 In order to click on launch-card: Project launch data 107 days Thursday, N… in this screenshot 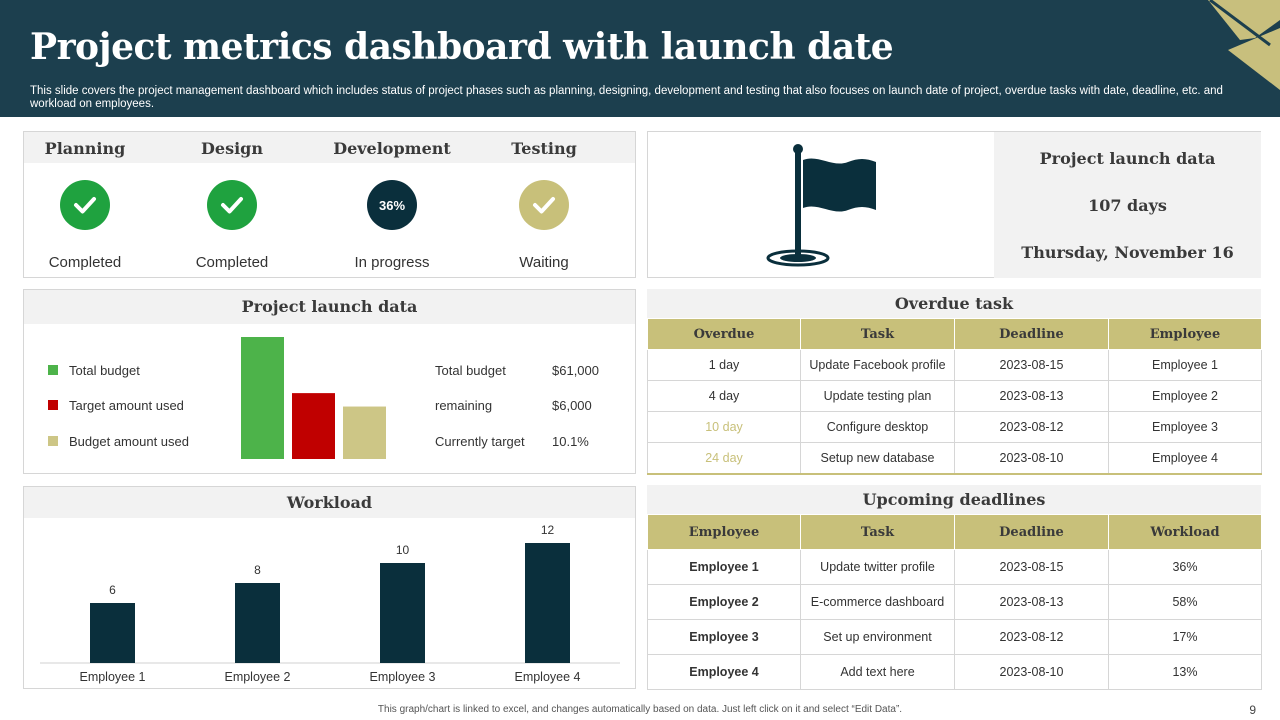, I will do `click(954, 204)`.